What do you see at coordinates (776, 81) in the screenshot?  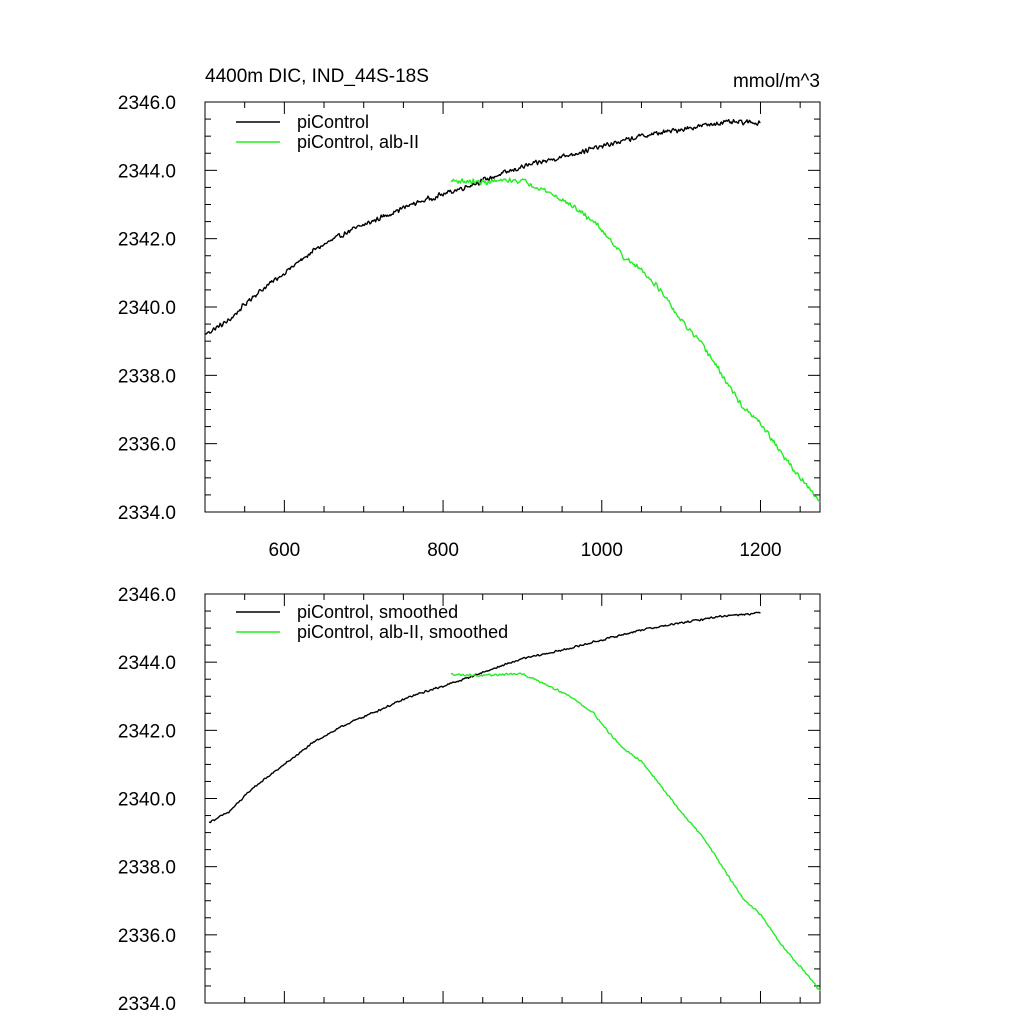 I see `units-label: mmol/m^3` at bounding box center [776, 81].